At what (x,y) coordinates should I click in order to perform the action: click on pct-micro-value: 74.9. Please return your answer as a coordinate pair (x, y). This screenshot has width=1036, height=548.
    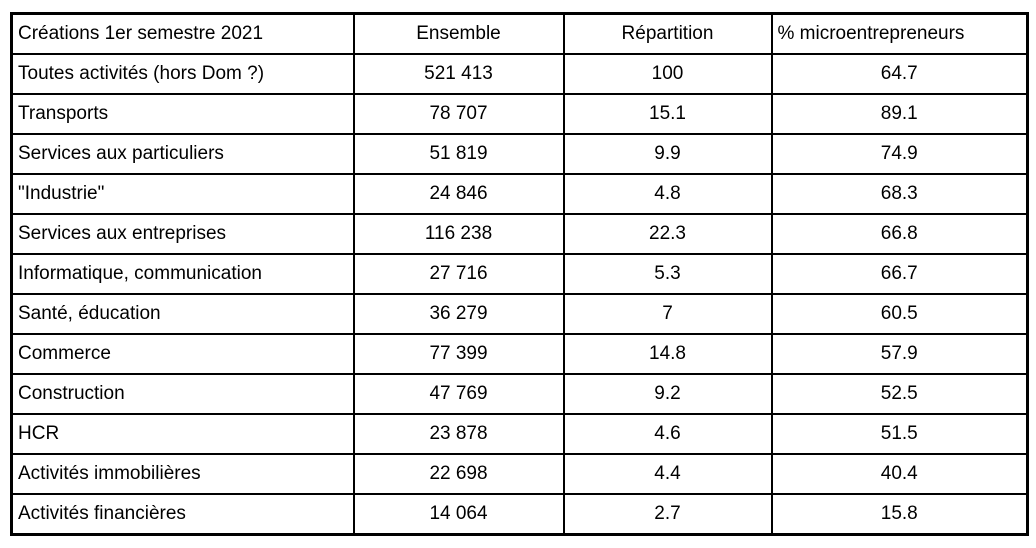
    Looking at the image, I should click on (899, 154).